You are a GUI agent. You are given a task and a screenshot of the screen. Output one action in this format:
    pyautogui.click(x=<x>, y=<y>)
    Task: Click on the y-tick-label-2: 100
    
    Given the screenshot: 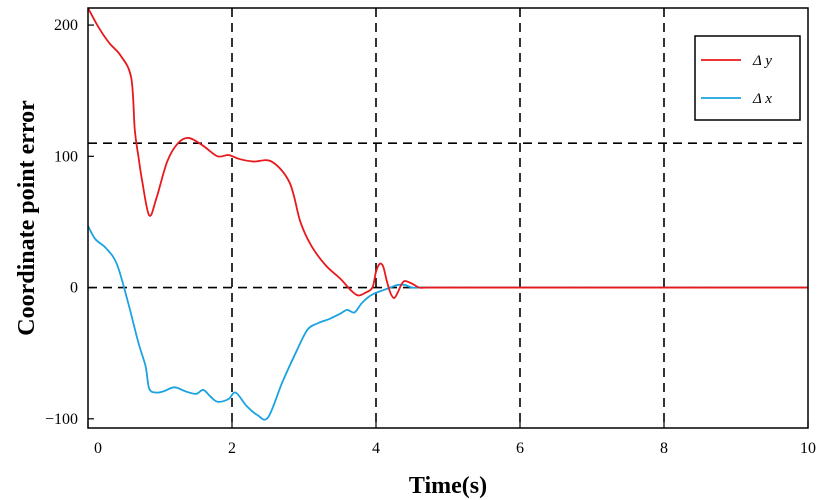 What is the action you would take?
    pyautogui.click(x=66, y=156)
    